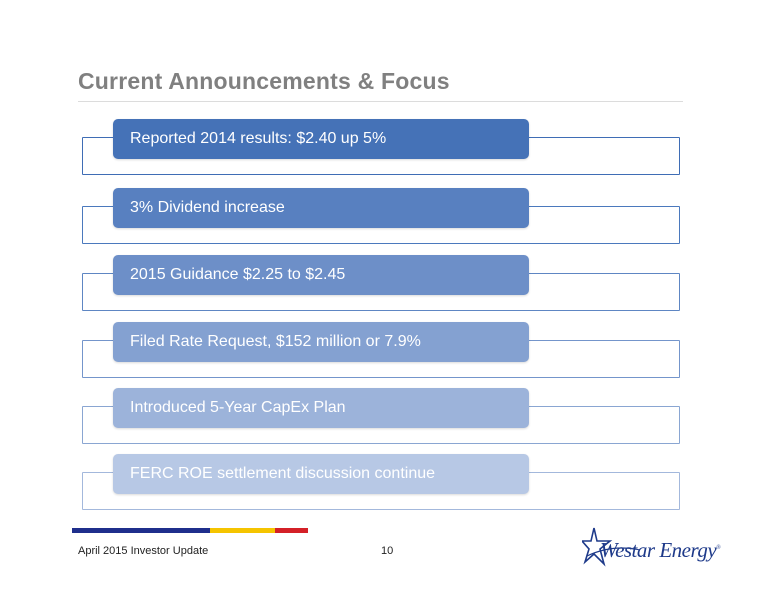 The image size is (776, 600). I want to click on item-label: Introduced 5-Year CapEx Plan, so click(238, 407).